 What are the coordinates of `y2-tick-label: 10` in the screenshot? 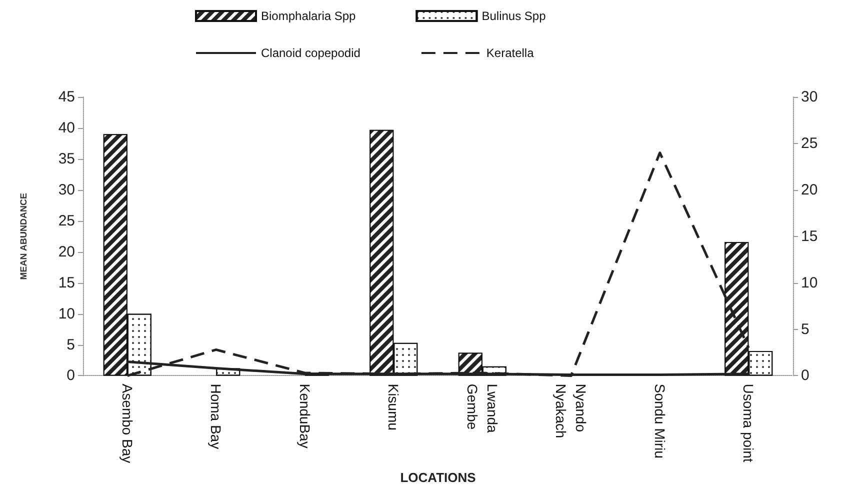 It's located at (809, 283).